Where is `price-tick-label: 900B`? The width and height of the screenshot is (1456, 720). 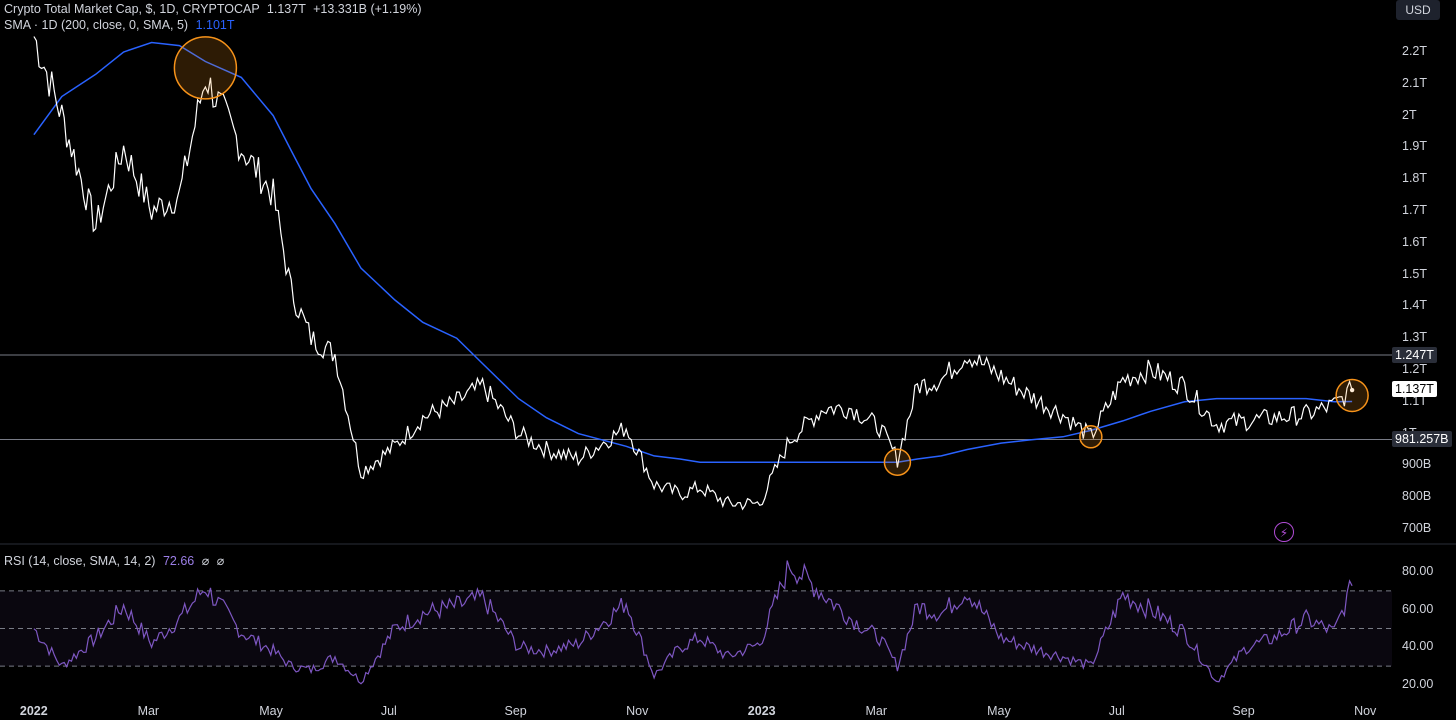
price-tick-label: 900B is located at coordinates (1417, 464).